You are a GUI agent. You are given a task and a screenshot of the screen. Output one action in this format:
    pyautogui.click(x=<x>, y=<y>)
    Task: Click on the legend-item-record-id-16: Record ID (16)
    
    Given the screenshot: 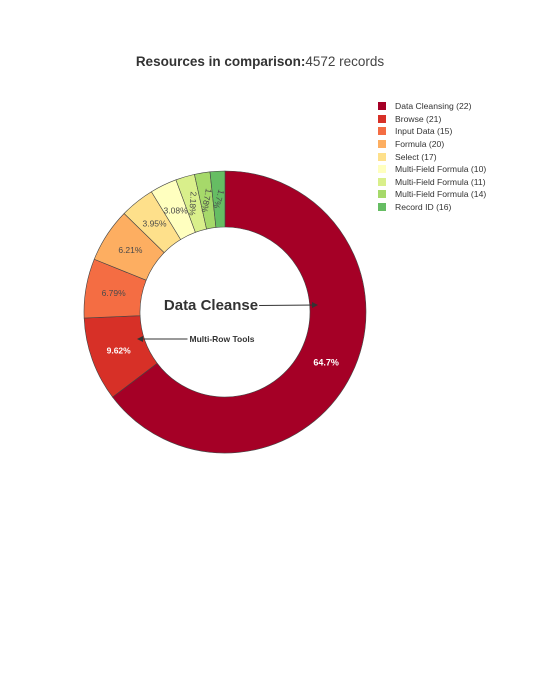 What is the action you would take?
    pyautogui.click(x=432, y=207)
    